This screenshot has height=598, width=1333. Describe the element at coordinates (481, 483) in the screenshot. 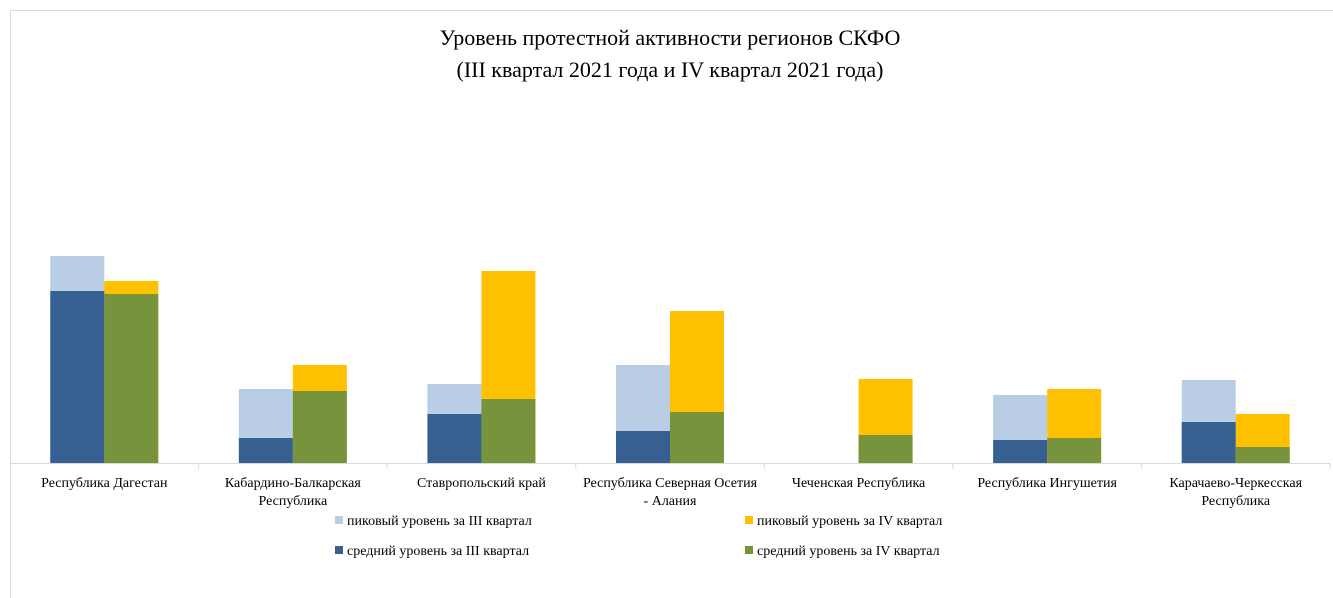

I see `x-tick-label: Ставропольский край` at that location.